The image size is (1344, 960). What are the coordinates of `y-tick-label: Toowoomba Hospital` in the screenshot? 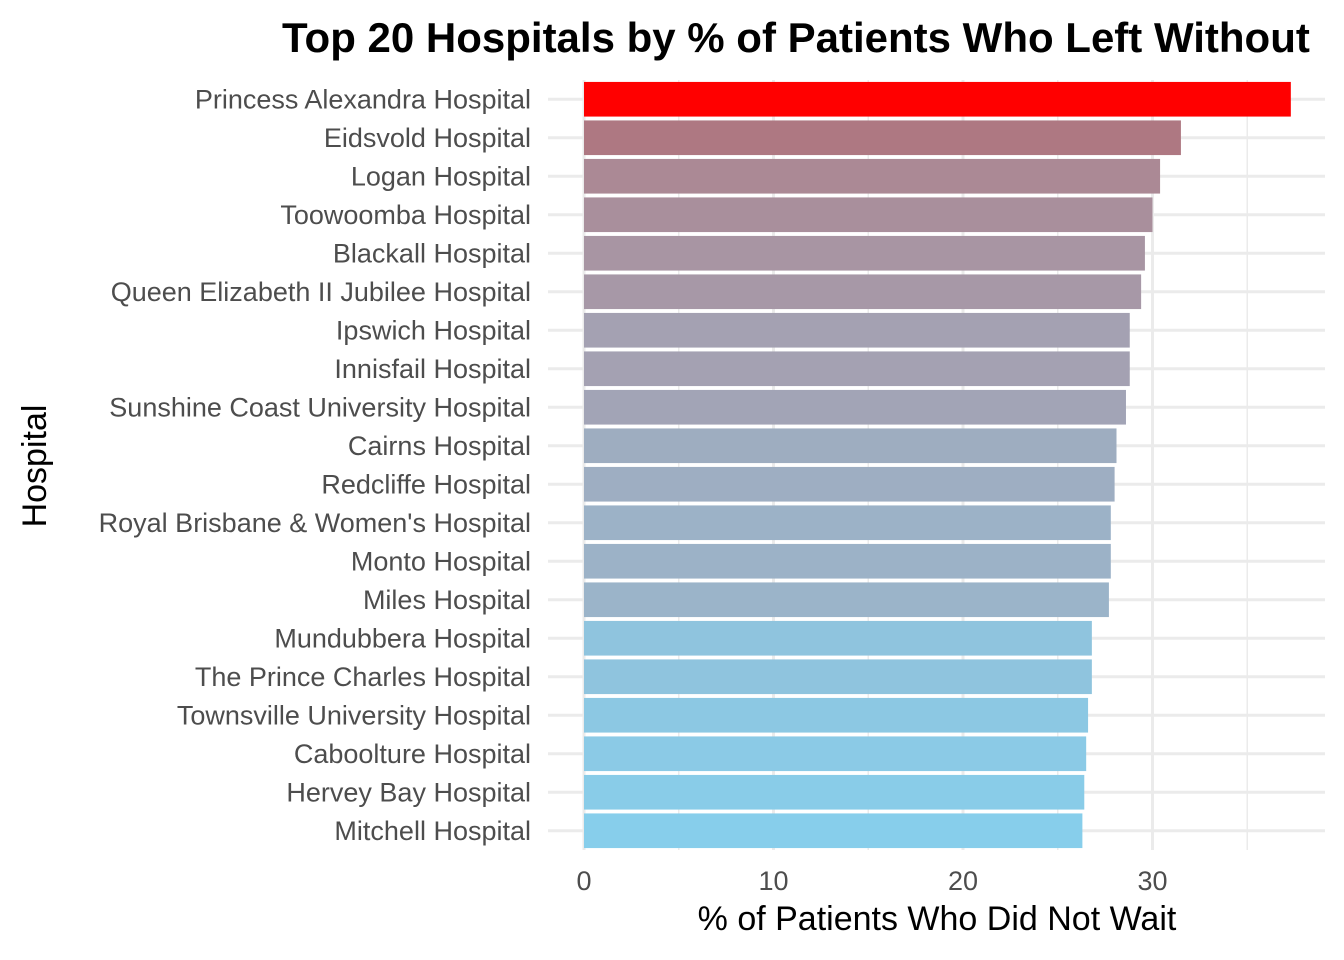 It's located at (405, 215).